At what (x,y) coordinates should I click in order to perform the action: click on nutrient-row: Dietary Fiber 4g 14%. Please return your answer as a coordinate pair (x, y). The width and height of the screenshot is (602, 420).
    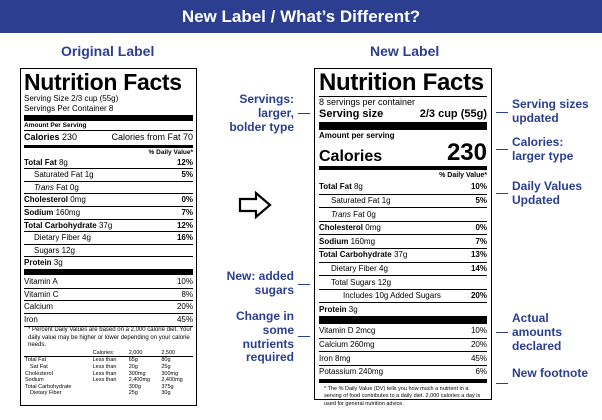
    Looking at the image, I should click on (403, 268).